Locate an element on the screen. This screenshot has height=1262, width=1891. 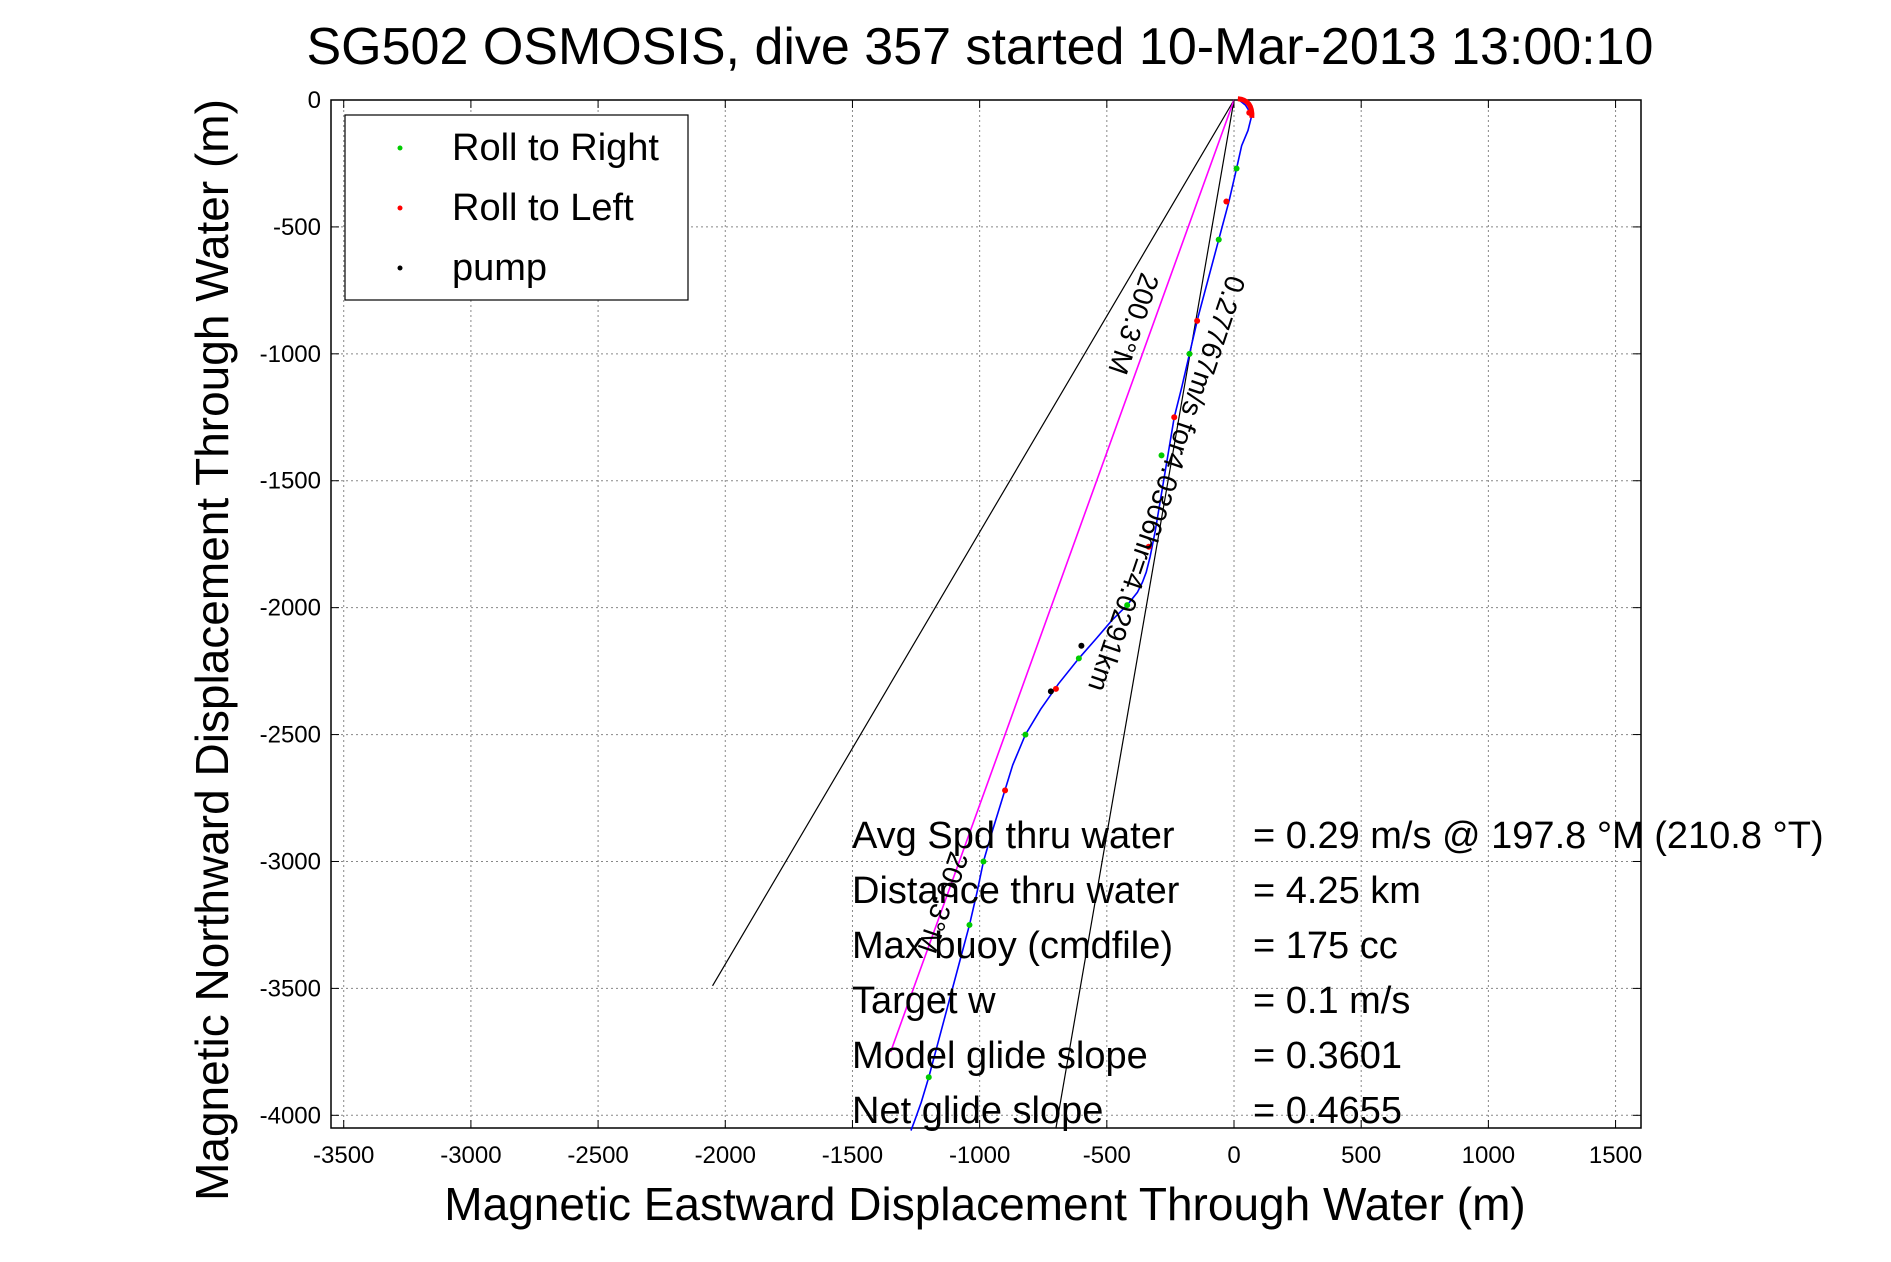
stat-value: = 0.3601 is located at coordinates (1327, 1056).